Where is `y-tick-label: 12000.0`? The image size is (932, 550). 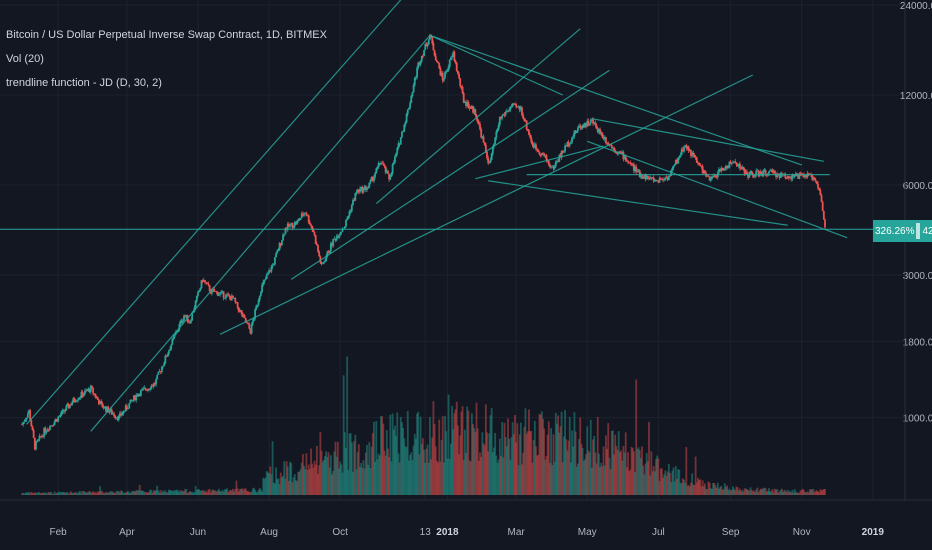
y-tick-label: 12000.0 is located at coordinates (916, 96).